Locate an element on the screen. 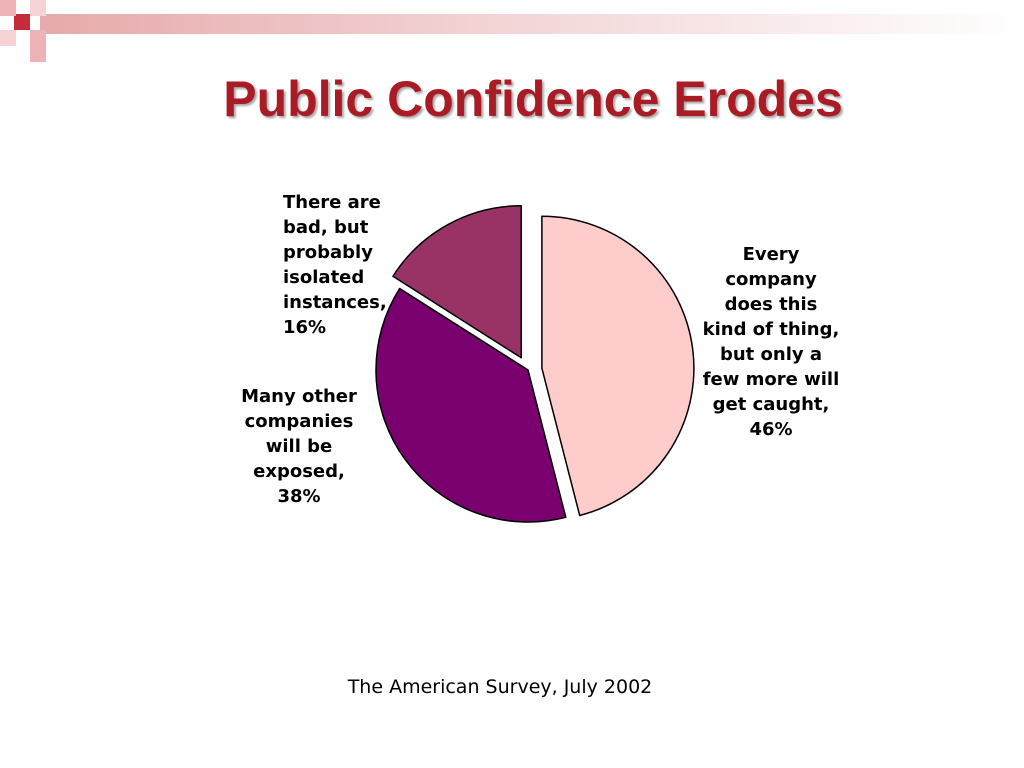  pie-slice-isolated-instances is located at coordinates (457, 281).